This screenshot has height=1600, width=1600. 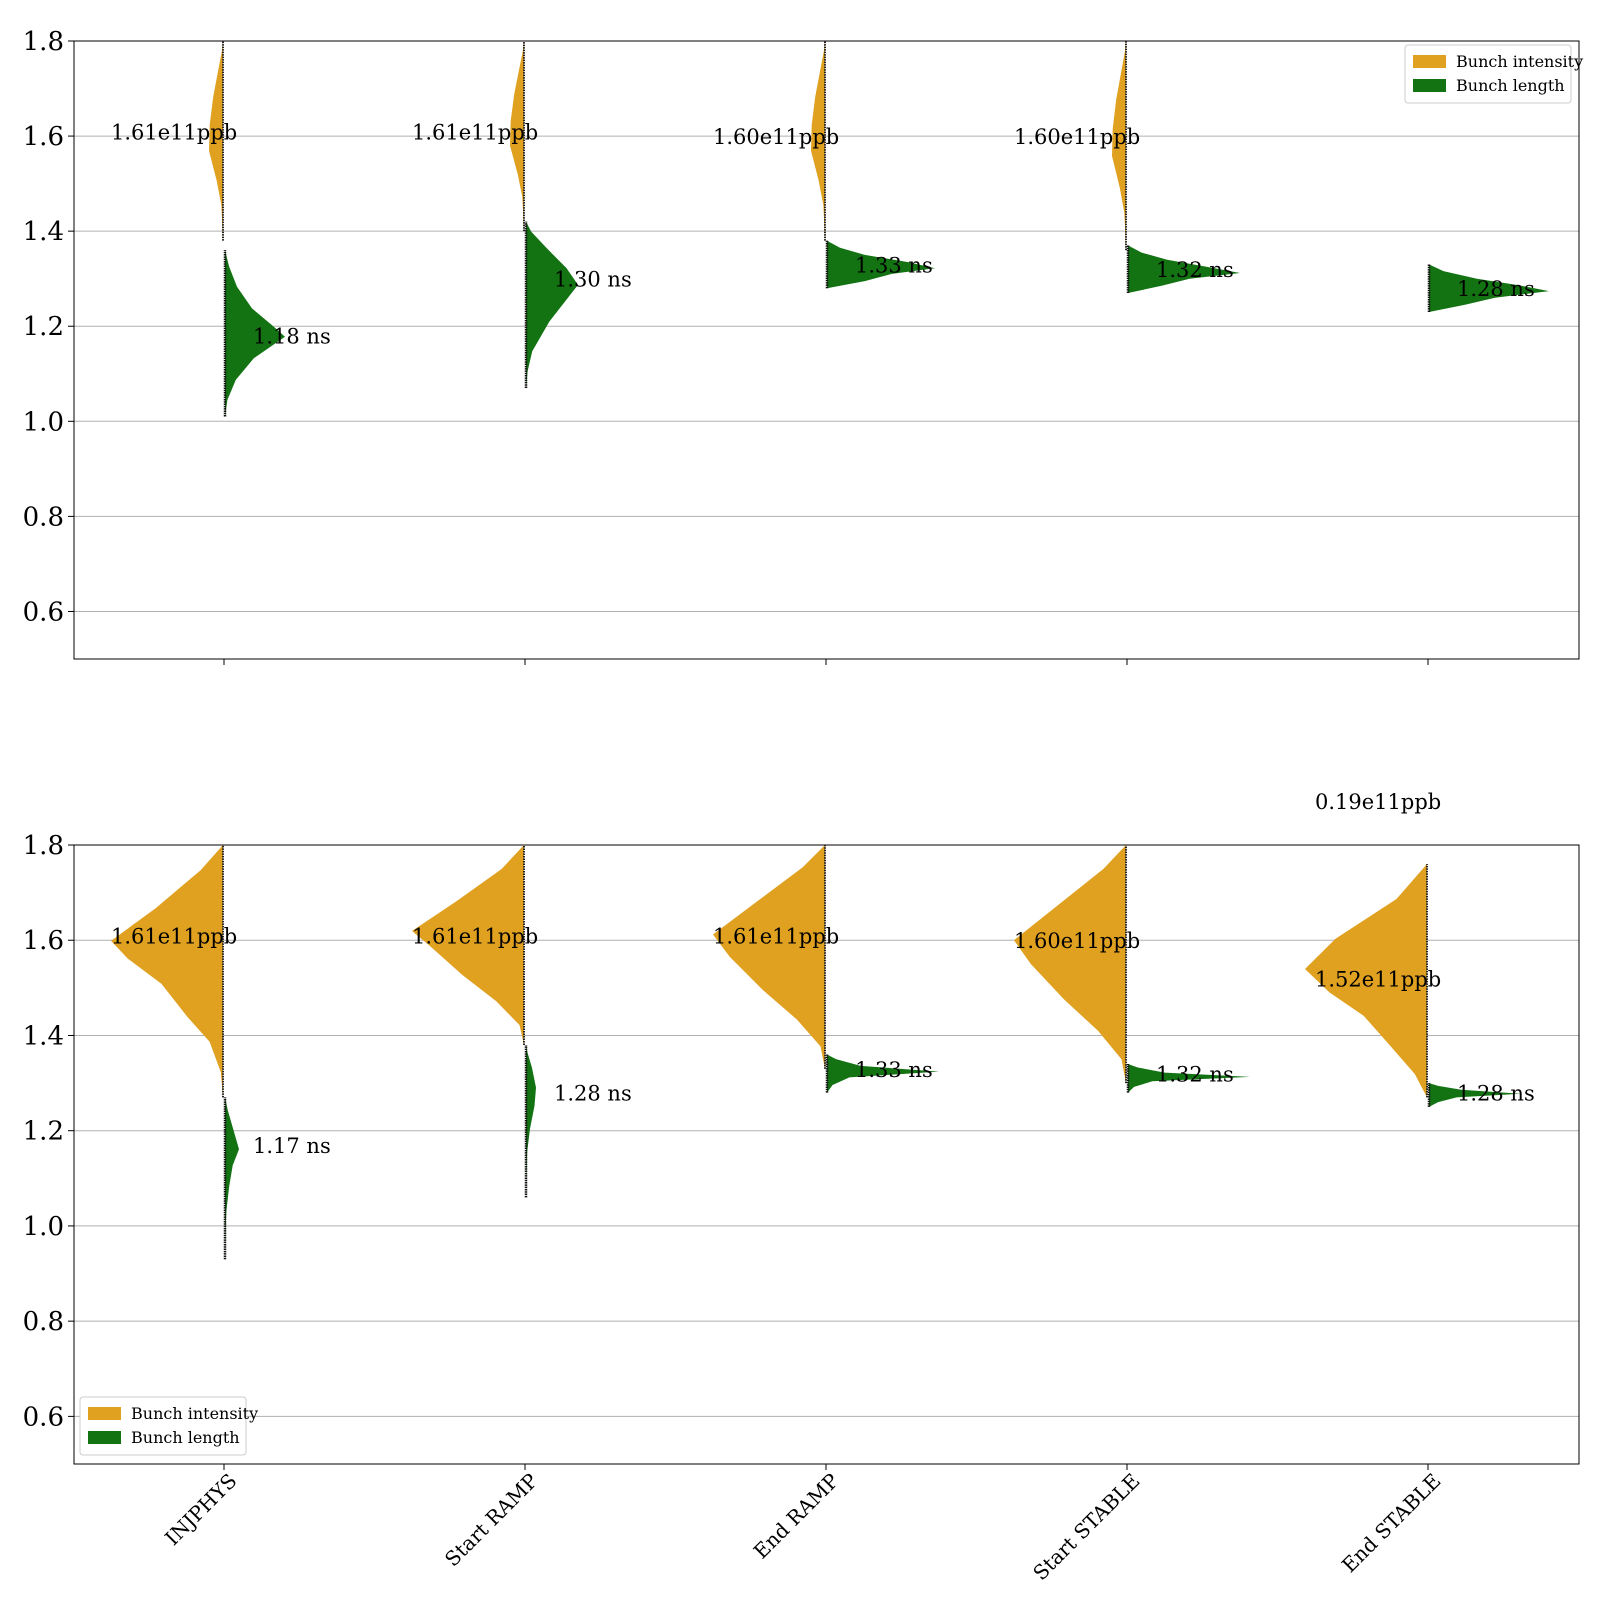 I want to click on x-tick-label: INJPHYS, so click(x=200, y=1509).